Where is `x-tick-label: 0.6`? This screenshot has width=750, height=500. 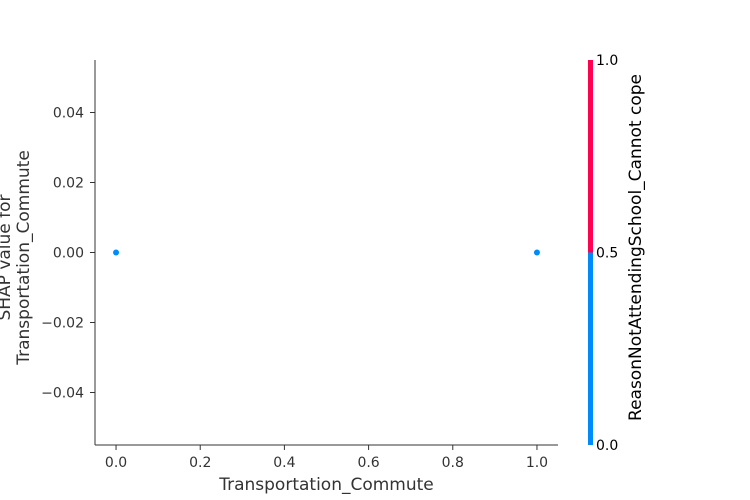 x-tick-label: 0.6 is located at coordinates (368, 463).